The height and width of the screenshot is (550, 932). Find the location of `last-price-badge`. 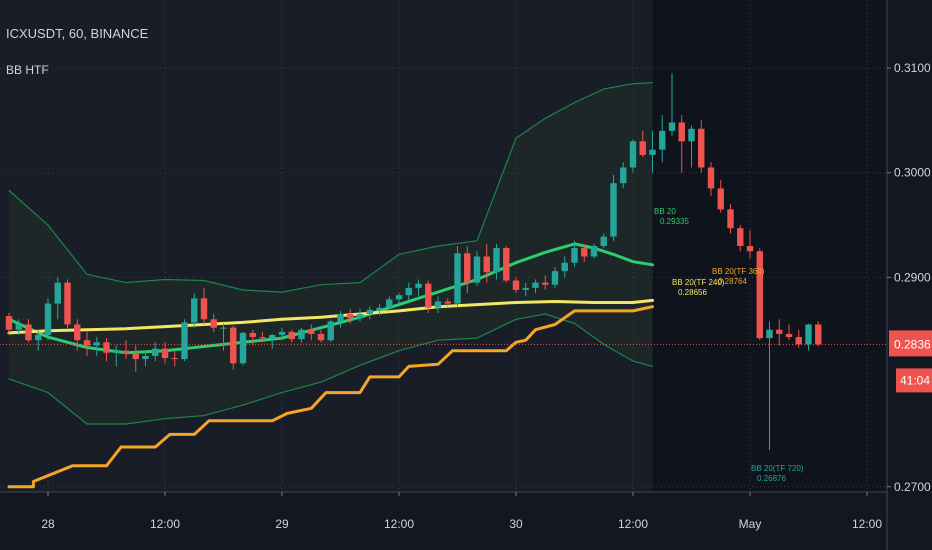

last-price-badge is located at coordinates (910, 343).